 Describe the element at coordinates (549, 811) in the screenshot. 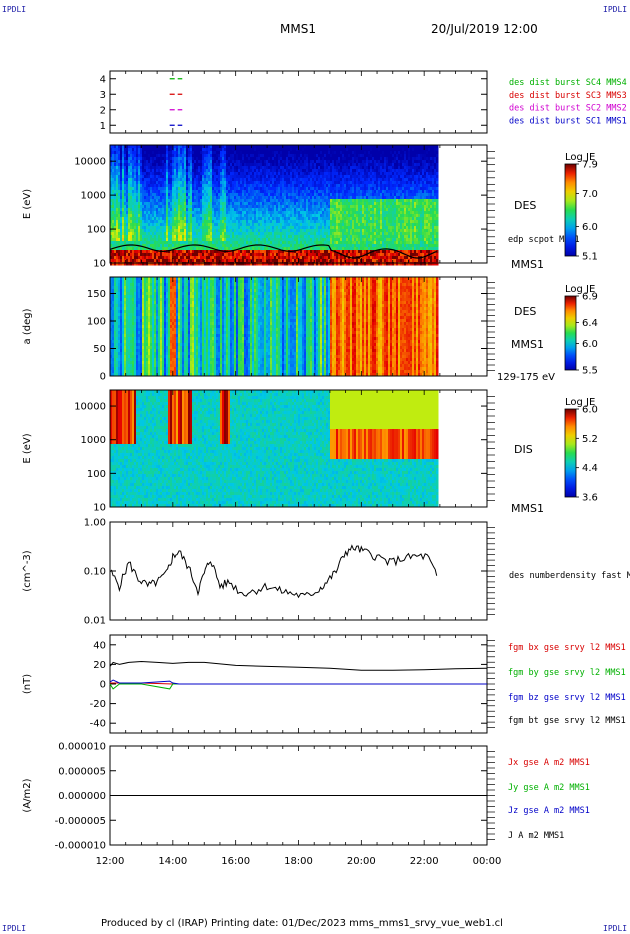

I see `legend-j-2: Jz gse A m2 MMS1` at that location.